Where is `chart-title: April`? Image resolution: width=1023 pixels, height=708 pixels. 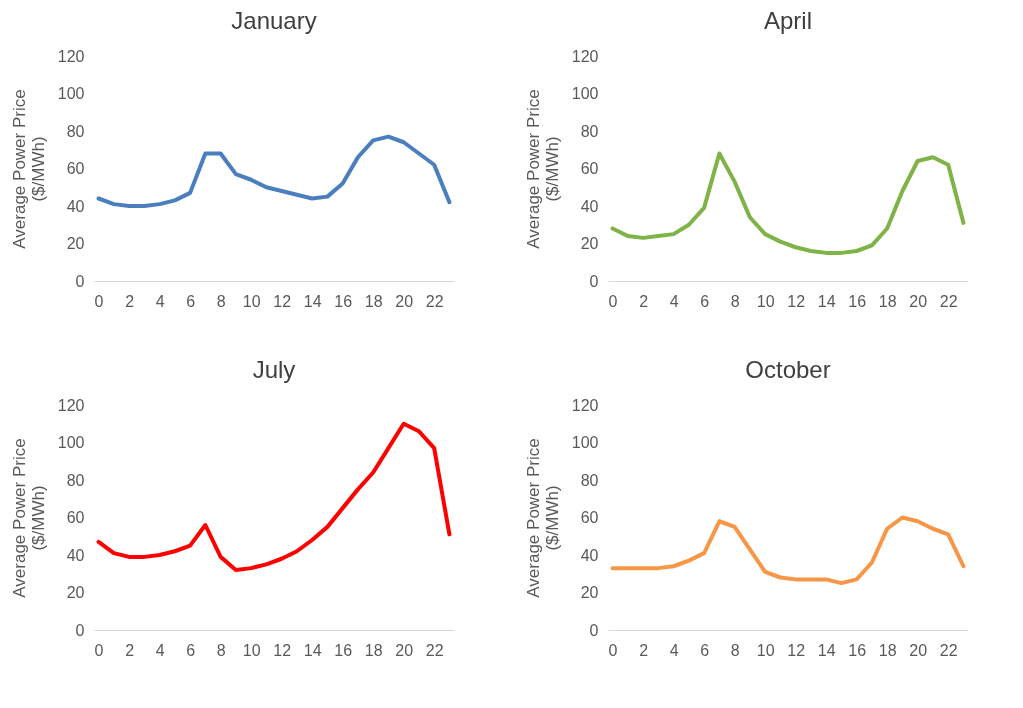
chart-title: April is located at coordinates (788, 20).